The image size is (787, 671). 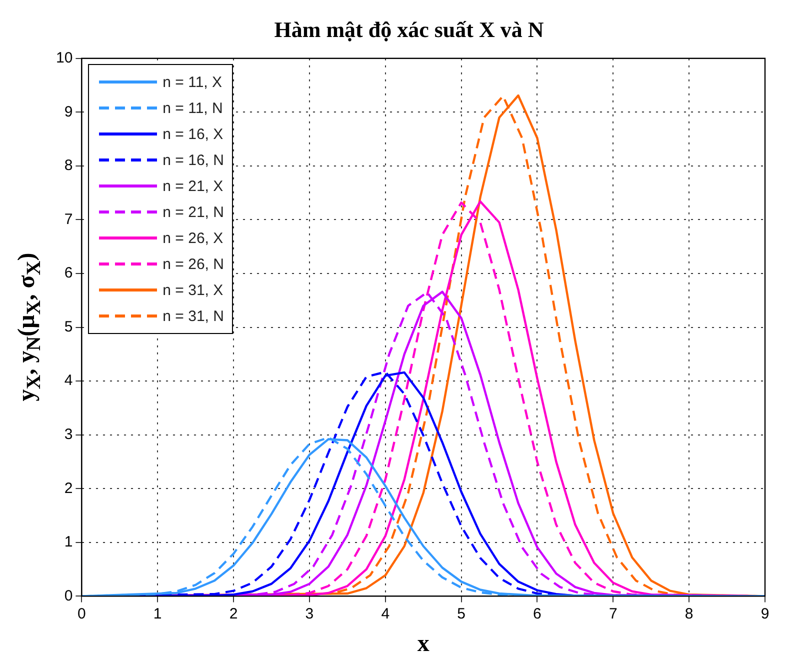 I want to click on y-tick-label: 10, so click(x=64, y=58).